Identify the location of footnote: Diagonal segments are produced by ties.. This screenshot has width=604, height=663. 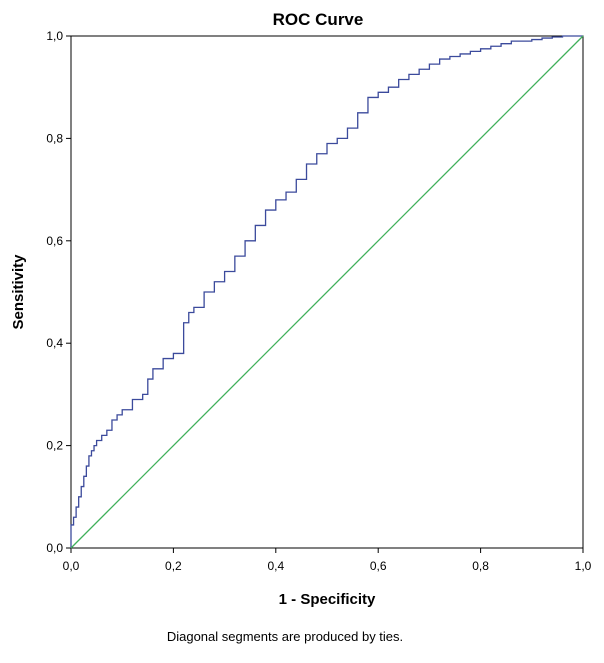
(285, 636).